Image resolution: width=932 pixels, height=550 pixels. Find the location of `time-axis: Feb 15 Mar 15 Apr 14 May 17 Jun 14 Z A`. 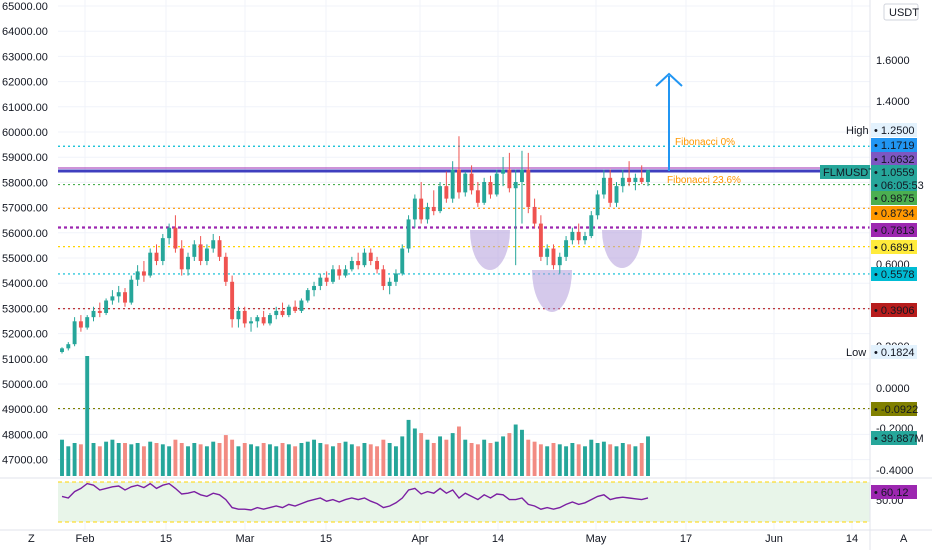

time-axis: Feb 15 Mar 15 Apr 14 May 17 Jun 14 Z A is located at coordinates (466, 537).